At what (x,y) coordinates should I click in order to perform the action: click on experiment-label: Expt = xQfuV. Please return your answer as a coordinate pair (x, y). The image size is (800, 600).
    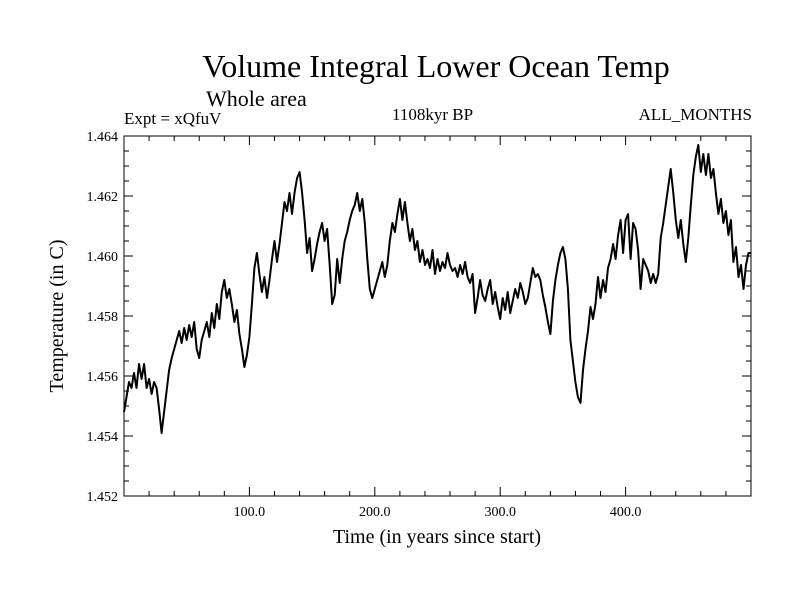
    Looking at the image, I should click on (173, 118).